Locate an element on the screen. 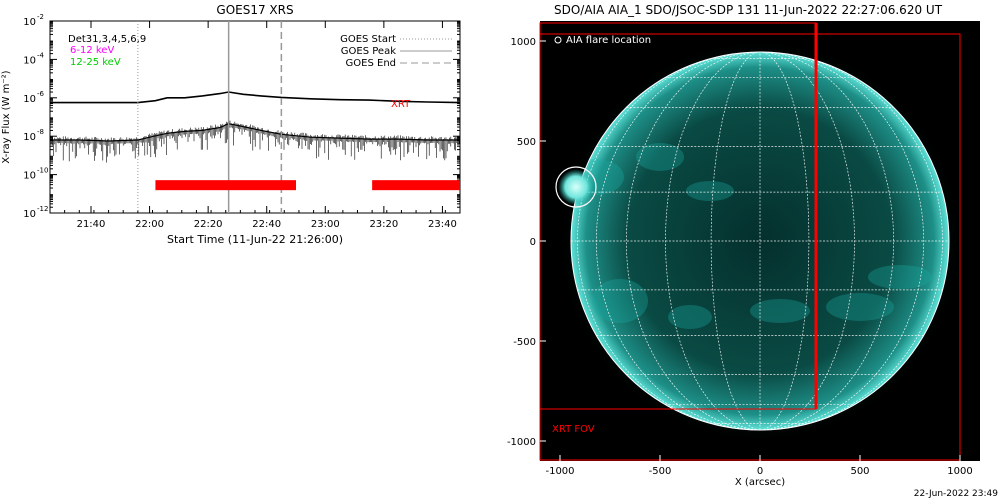  aia-x-axis-label: X (arcsec) is located at coordinates (760, 482).